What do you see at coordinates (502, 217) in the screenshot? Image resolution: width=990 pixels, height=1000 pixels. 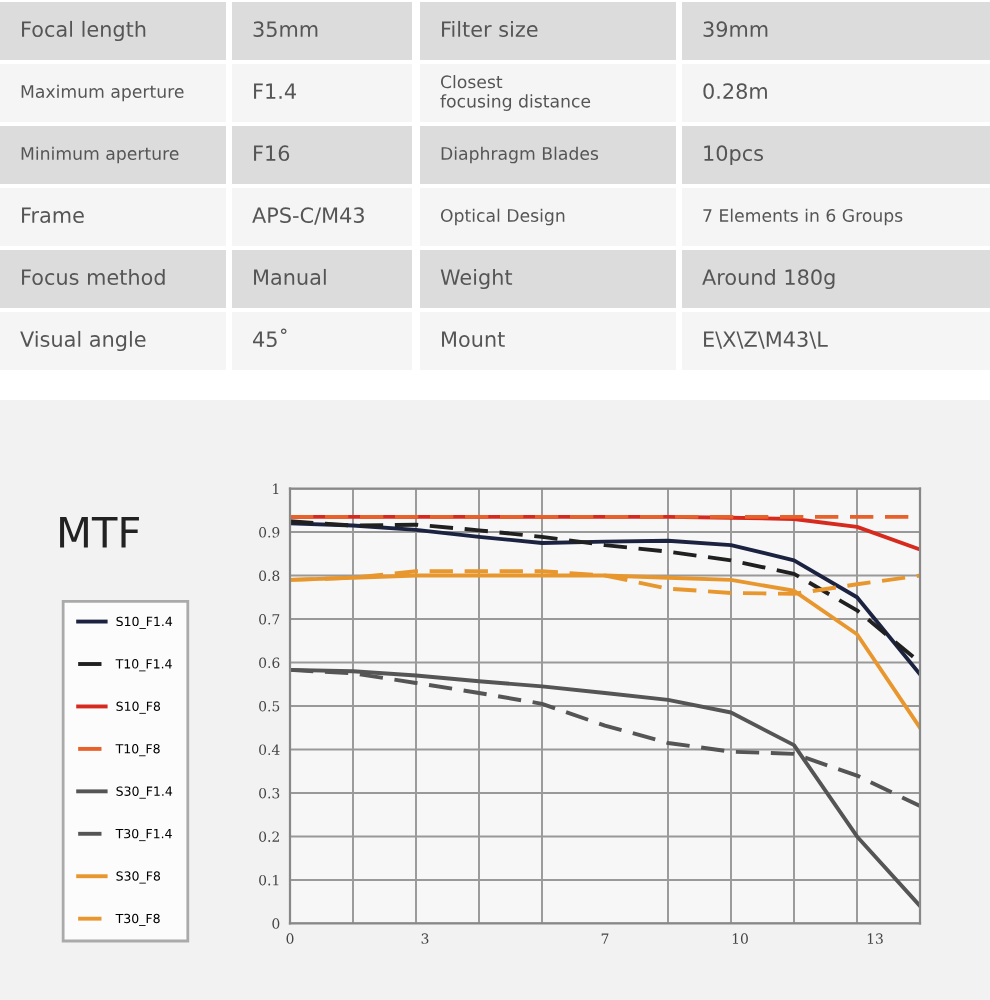 I see `text: Optical Design` at bounding box center [502, 217].